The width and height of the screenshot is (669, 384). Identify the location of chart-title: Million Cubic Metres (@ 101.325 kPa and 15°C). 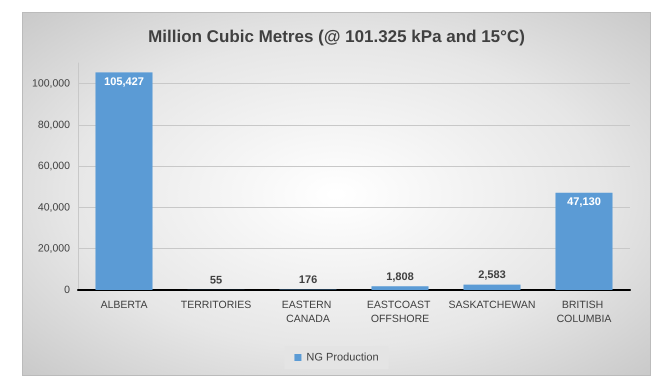
(336, 36).